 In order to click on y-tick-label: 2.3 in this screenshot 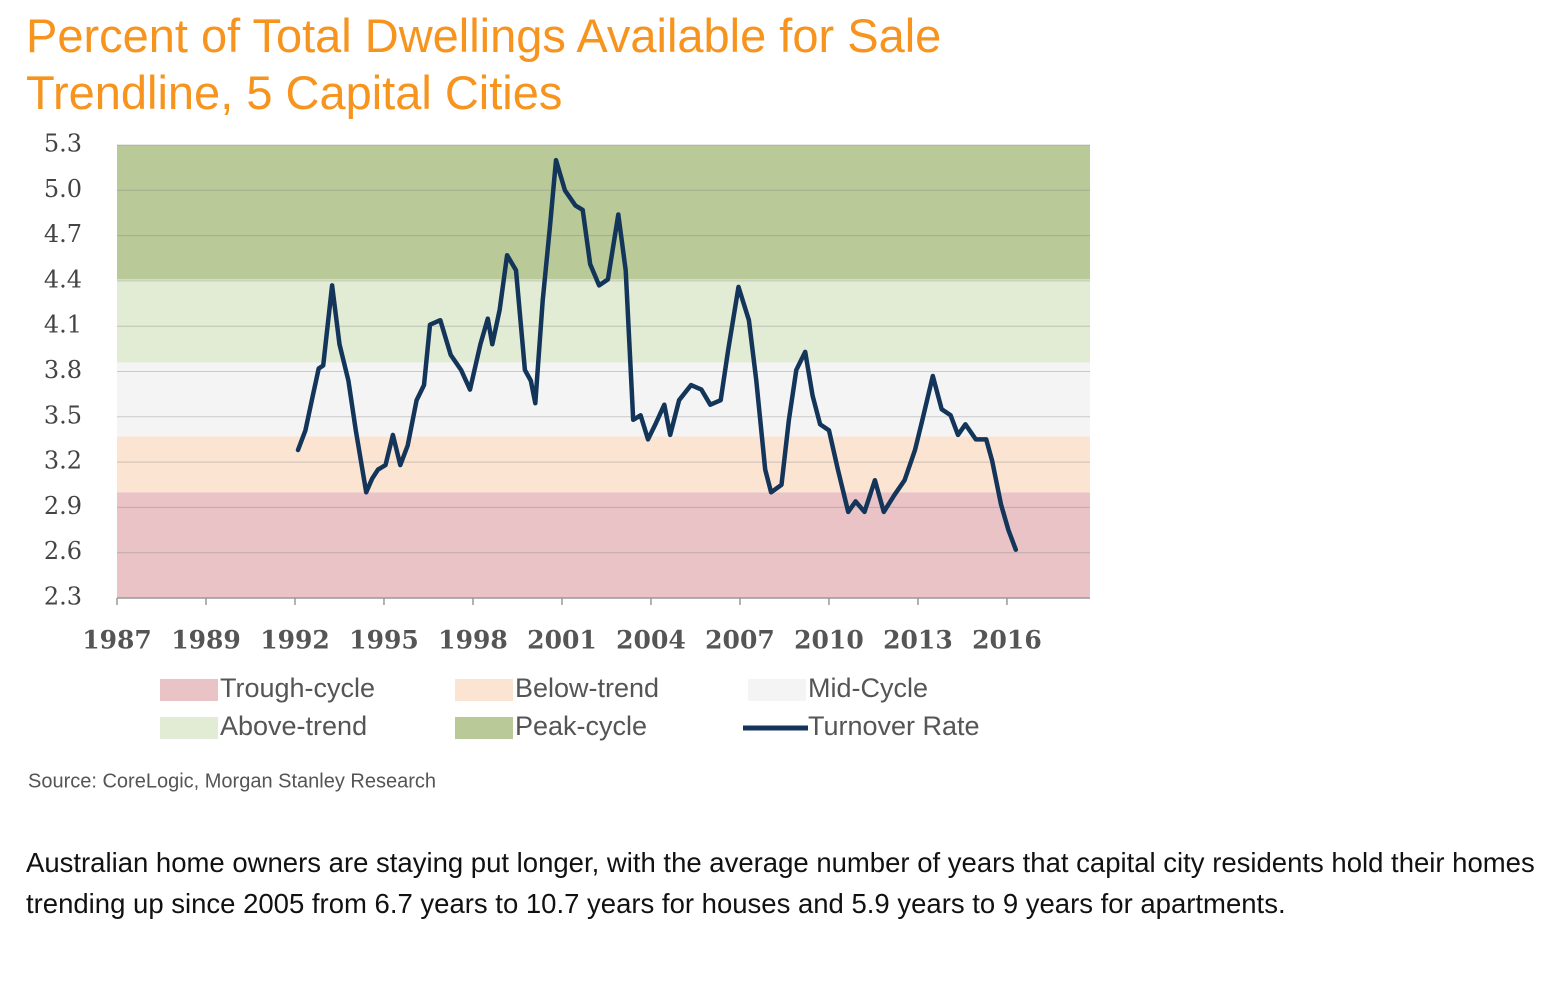, I will do `click(63, 597)`.